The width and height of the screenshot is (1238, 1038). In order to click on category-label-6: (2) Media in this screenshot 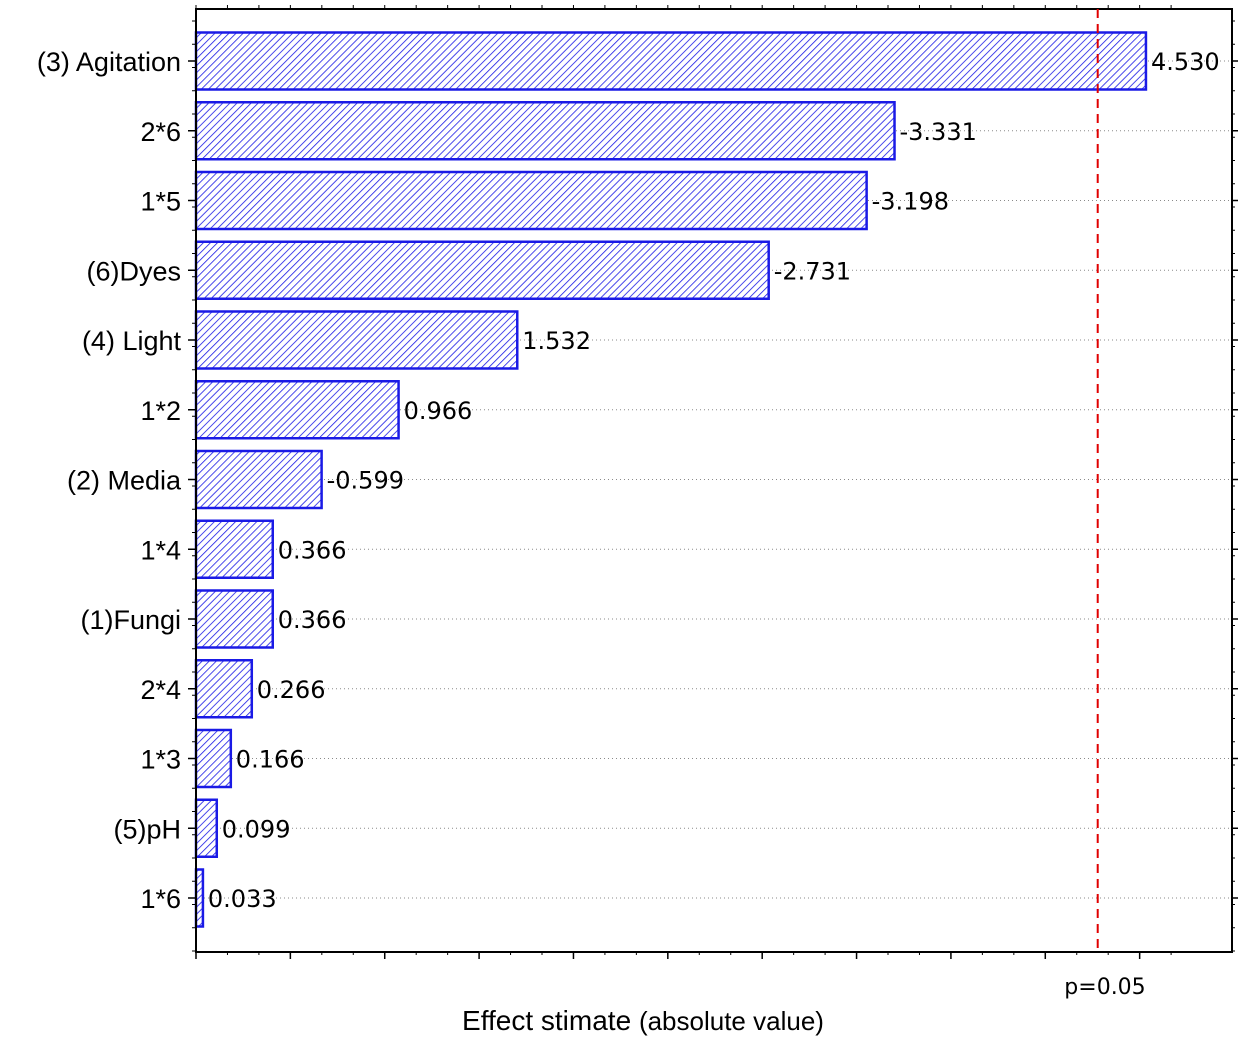, I will do `click(124, 481)`.